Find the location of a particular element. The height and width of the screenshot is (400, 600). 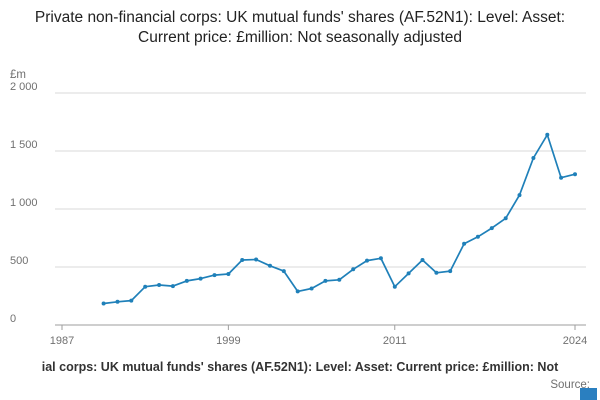

x-tick-label: 2011 is located at coordinates (395, 341).